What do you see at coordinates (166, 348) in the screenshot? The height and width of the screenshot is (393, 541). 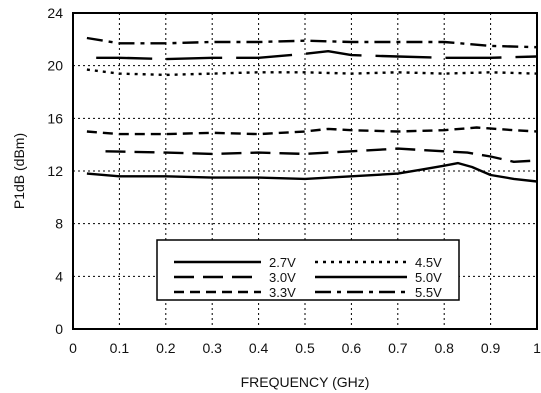 I see `x-tick-label: 0.2` at bounding box center [166, 348].